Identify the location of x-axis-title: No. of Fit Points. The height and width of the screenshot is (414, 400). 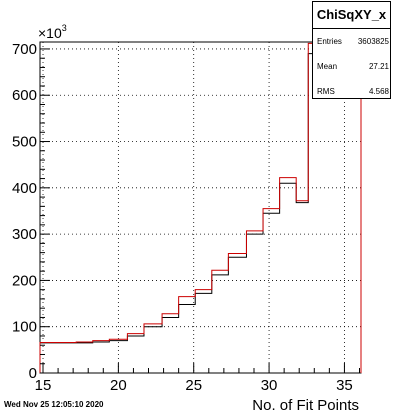
(305, 405).